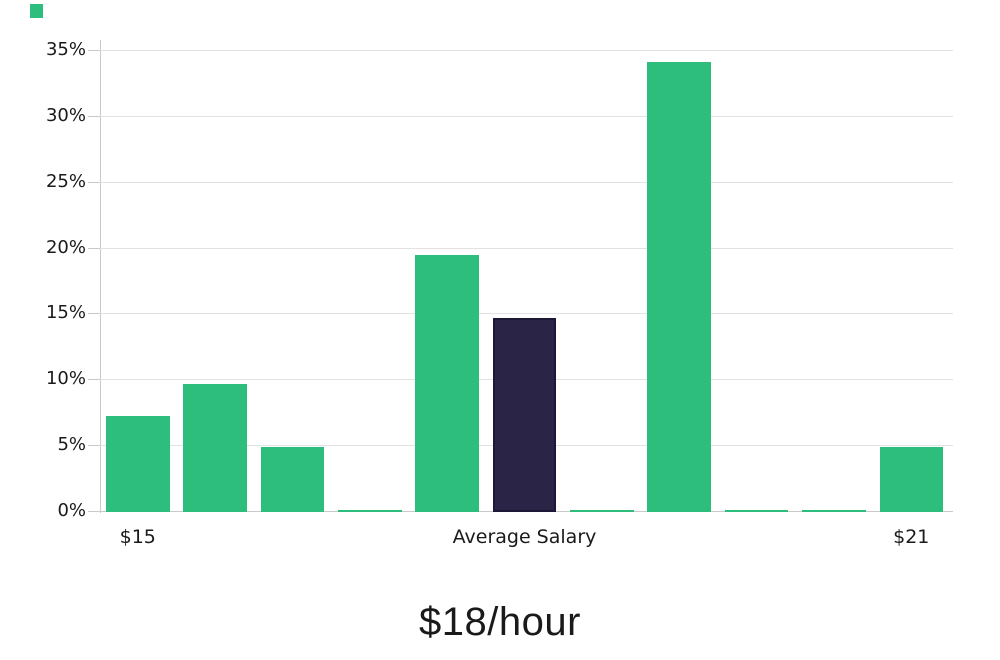 This screenshot has width=1000, height=660. What do you see at coordinates (524, 415) in the screenshot?
I see `bar-average-highlight` at bounding box center [524, 415].